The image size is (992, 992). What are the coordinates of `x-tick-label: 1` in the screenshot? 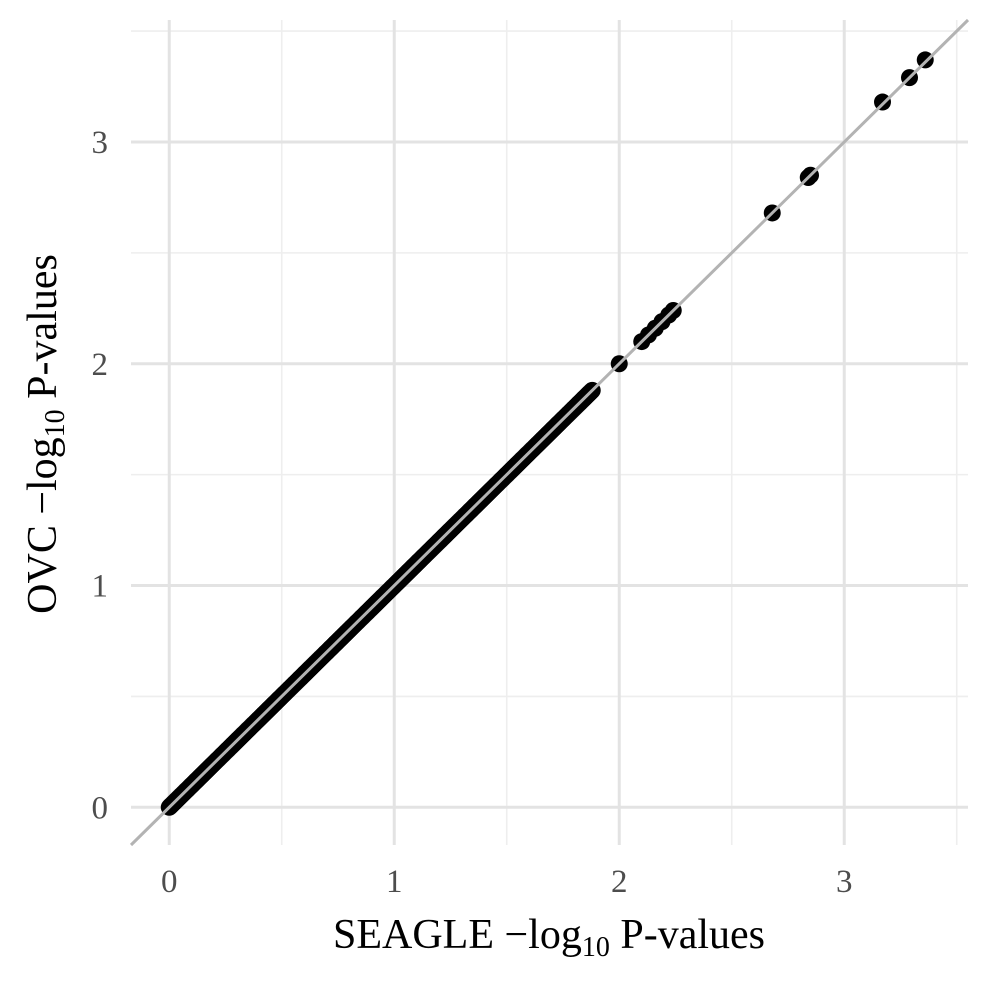 It's located at (394, 882).